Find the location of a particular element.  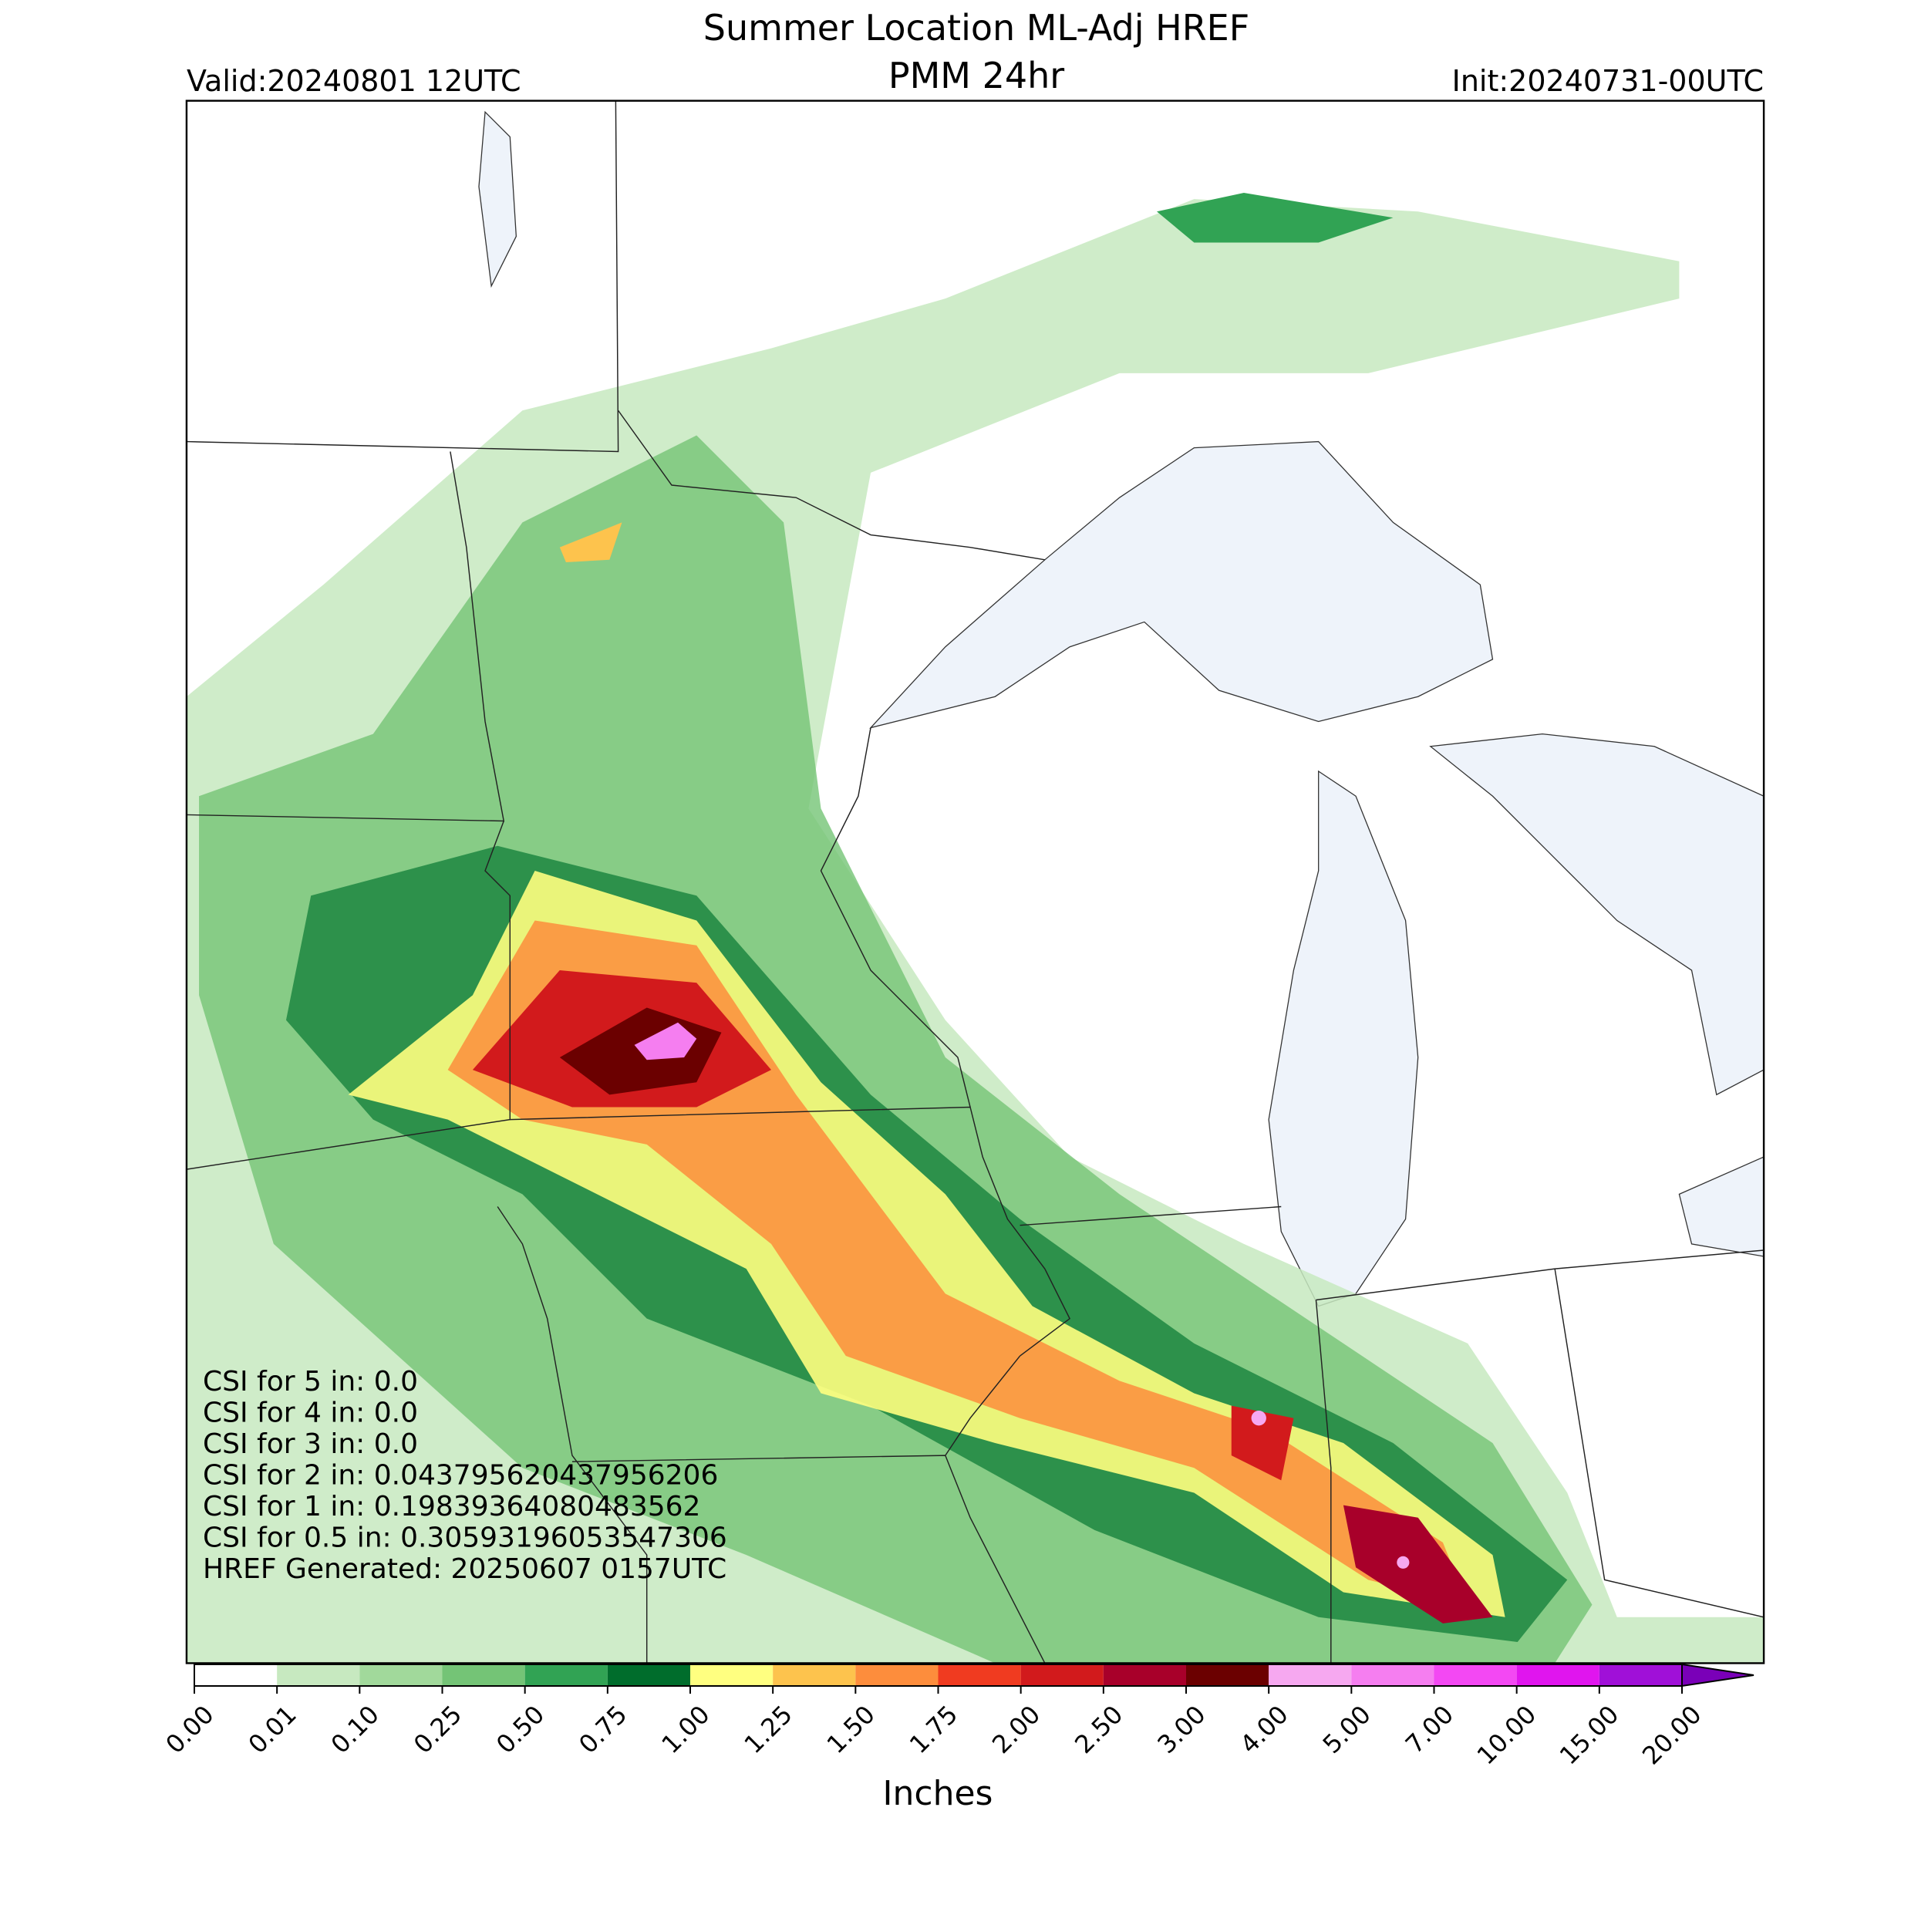

colorbar-tick-label: 2.50 is located at coordinates (1098, 1729).